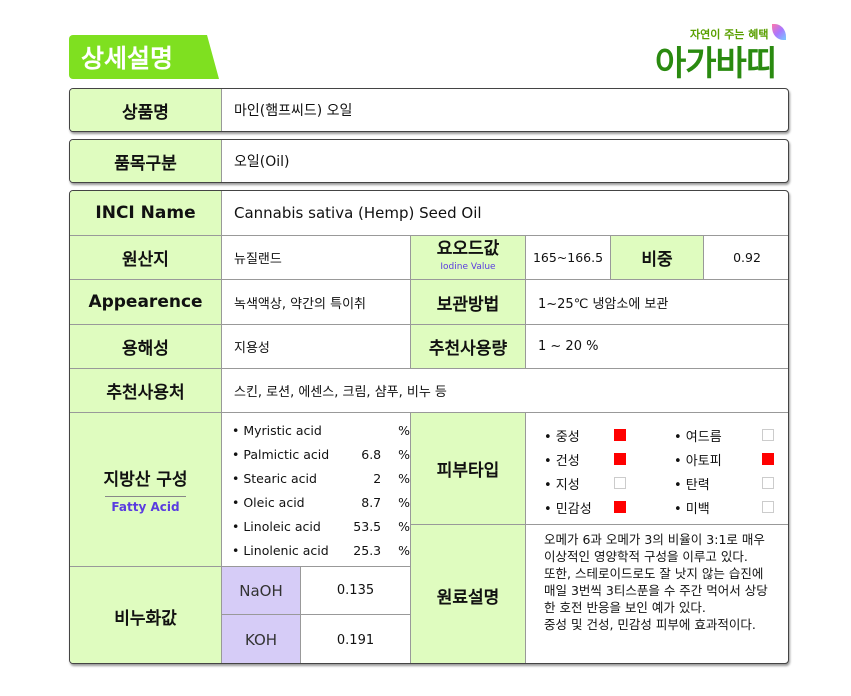  What do you see at coordinates (729, 507) in the screenshot?
I see `skin-type-item: • 미백` at bounding box center [729, 507].